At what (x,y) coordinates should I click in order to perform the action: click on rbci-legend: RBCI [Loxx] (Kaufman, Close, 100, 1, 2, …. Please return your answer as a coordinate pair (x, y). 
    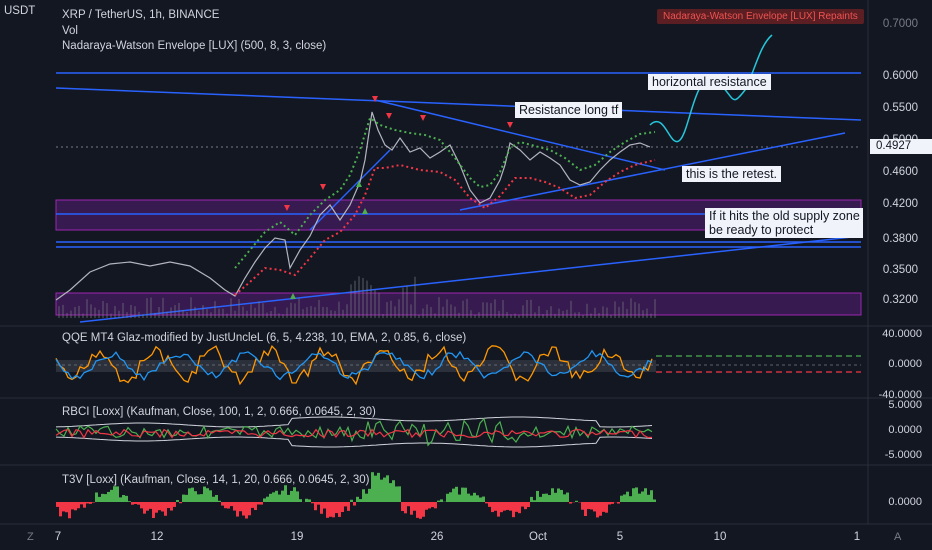
    Looking at the image, I should click on (219, 412).